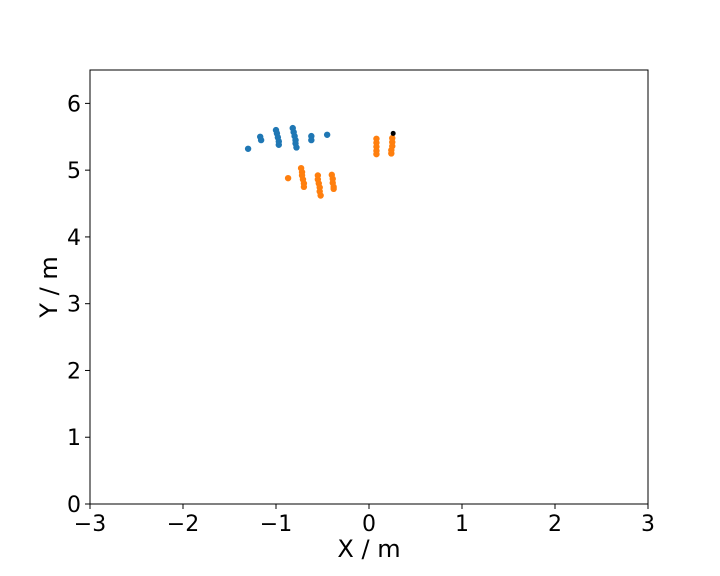 This screenshot has height=576, width=720. Describe the element at coordinates (74, 438) in the screenshot. I see `y-tick-label: 1` at that location.